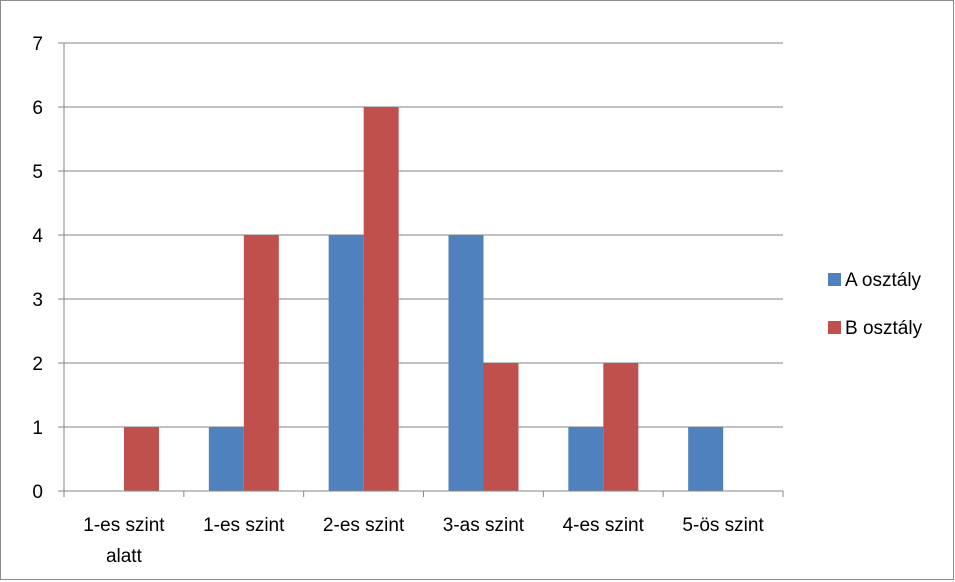 This screenshot has height=582, width=955. Describe the element at coordinates (604, 525) in the screenshot. I see `x-tick-label: 4-es szint` at that location.